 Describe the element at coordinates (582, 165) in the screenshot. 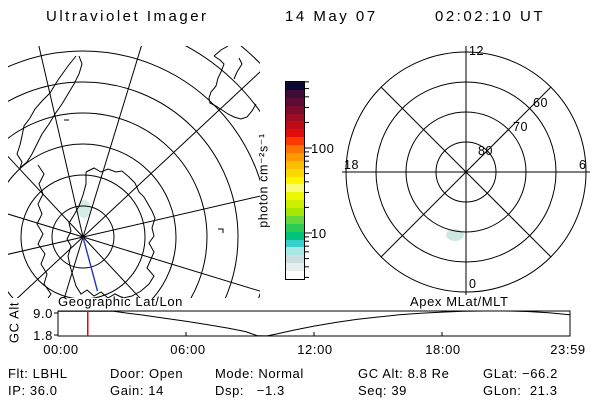

I see `mlt-label-6: 6` at that location.